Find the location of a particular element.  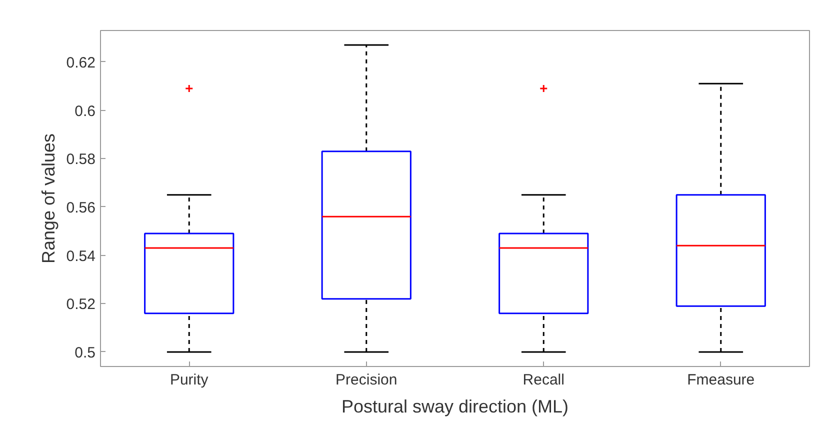

x-tick-label: Purity is located at coordinates (189, 380).